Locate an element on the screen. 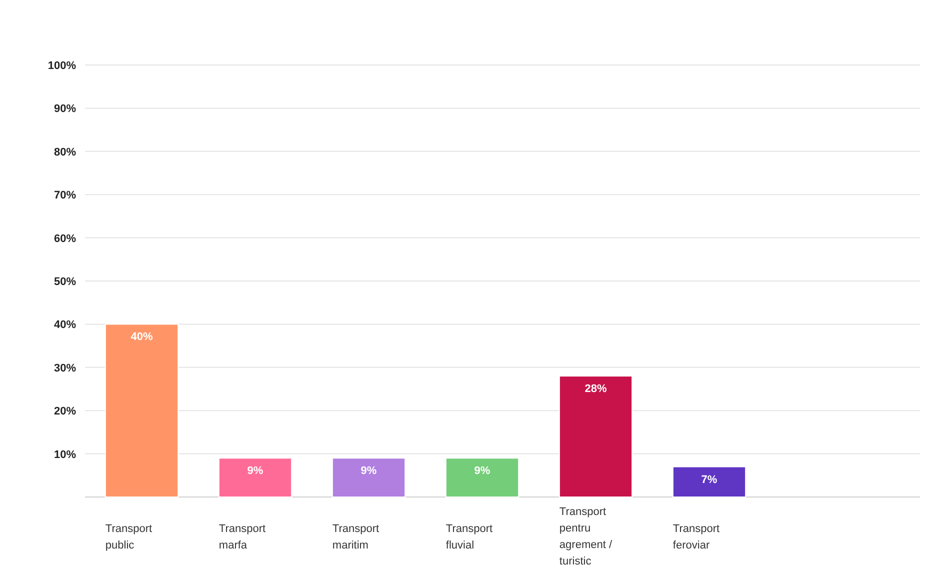 The image size is (928, 571). y-tick-label: 40% is located at coordinates (65, 325).